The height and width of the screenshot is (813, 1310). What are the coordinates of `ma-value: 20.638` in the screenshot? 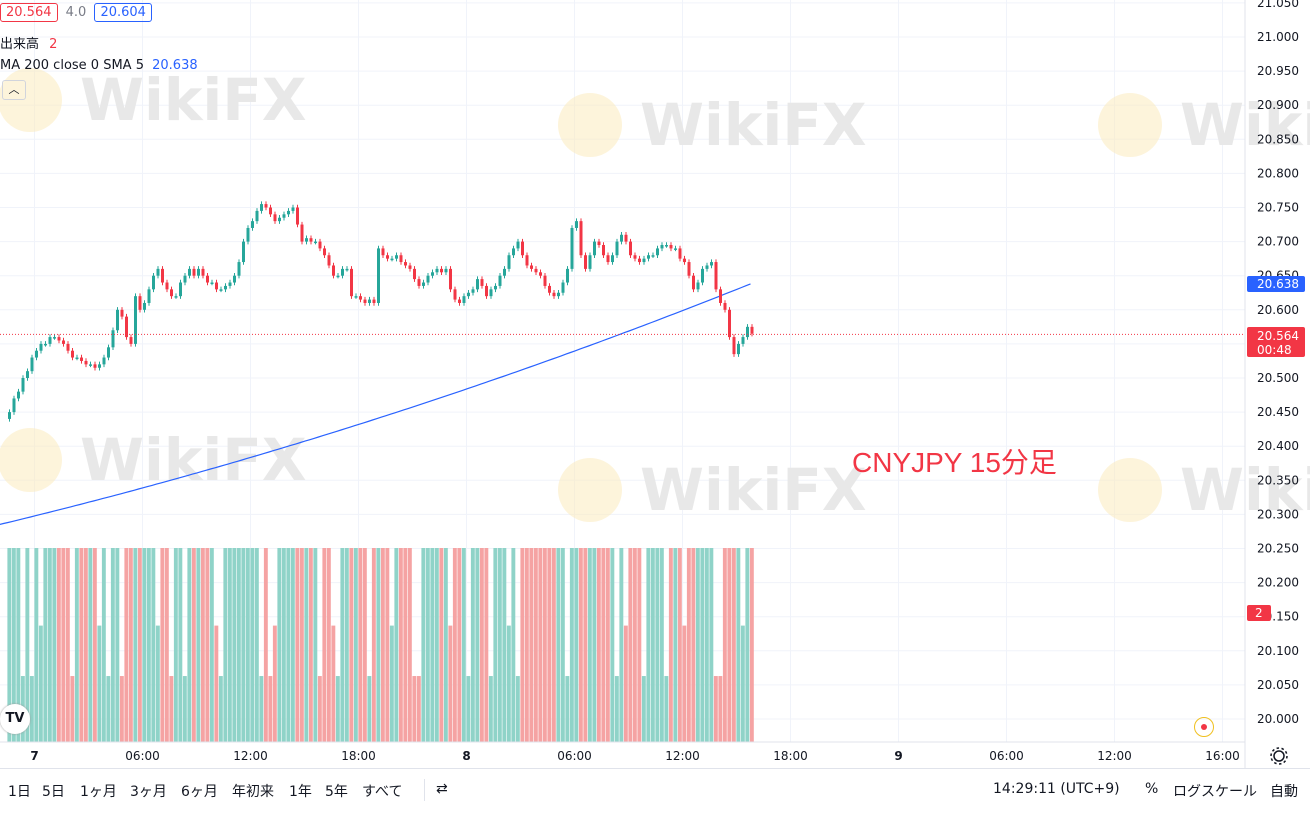 It's located at (175, 65).